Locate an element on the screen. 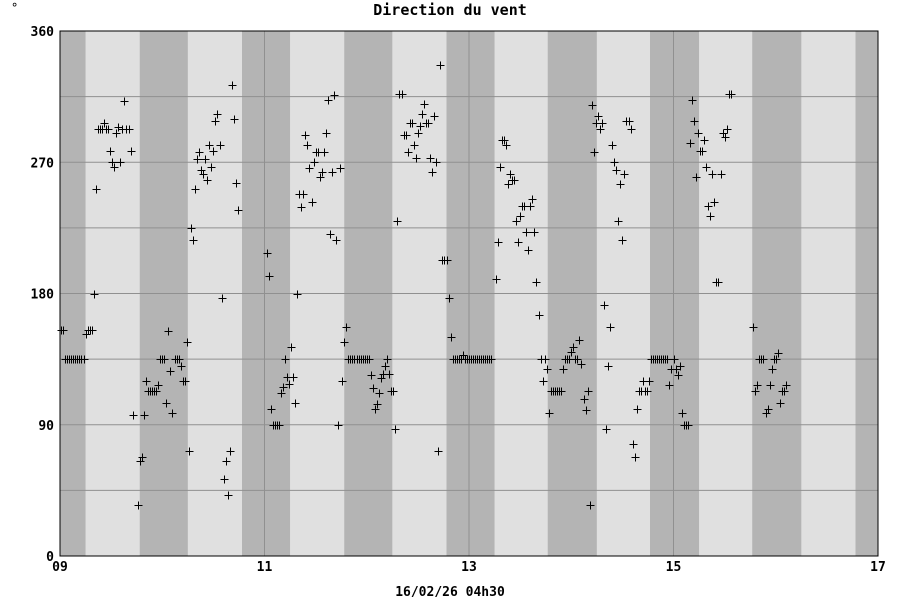 This screenshot has width=900, height=600. y-axis-ticks: 0 90 180 270 360 is located at coordinates (43, 295).